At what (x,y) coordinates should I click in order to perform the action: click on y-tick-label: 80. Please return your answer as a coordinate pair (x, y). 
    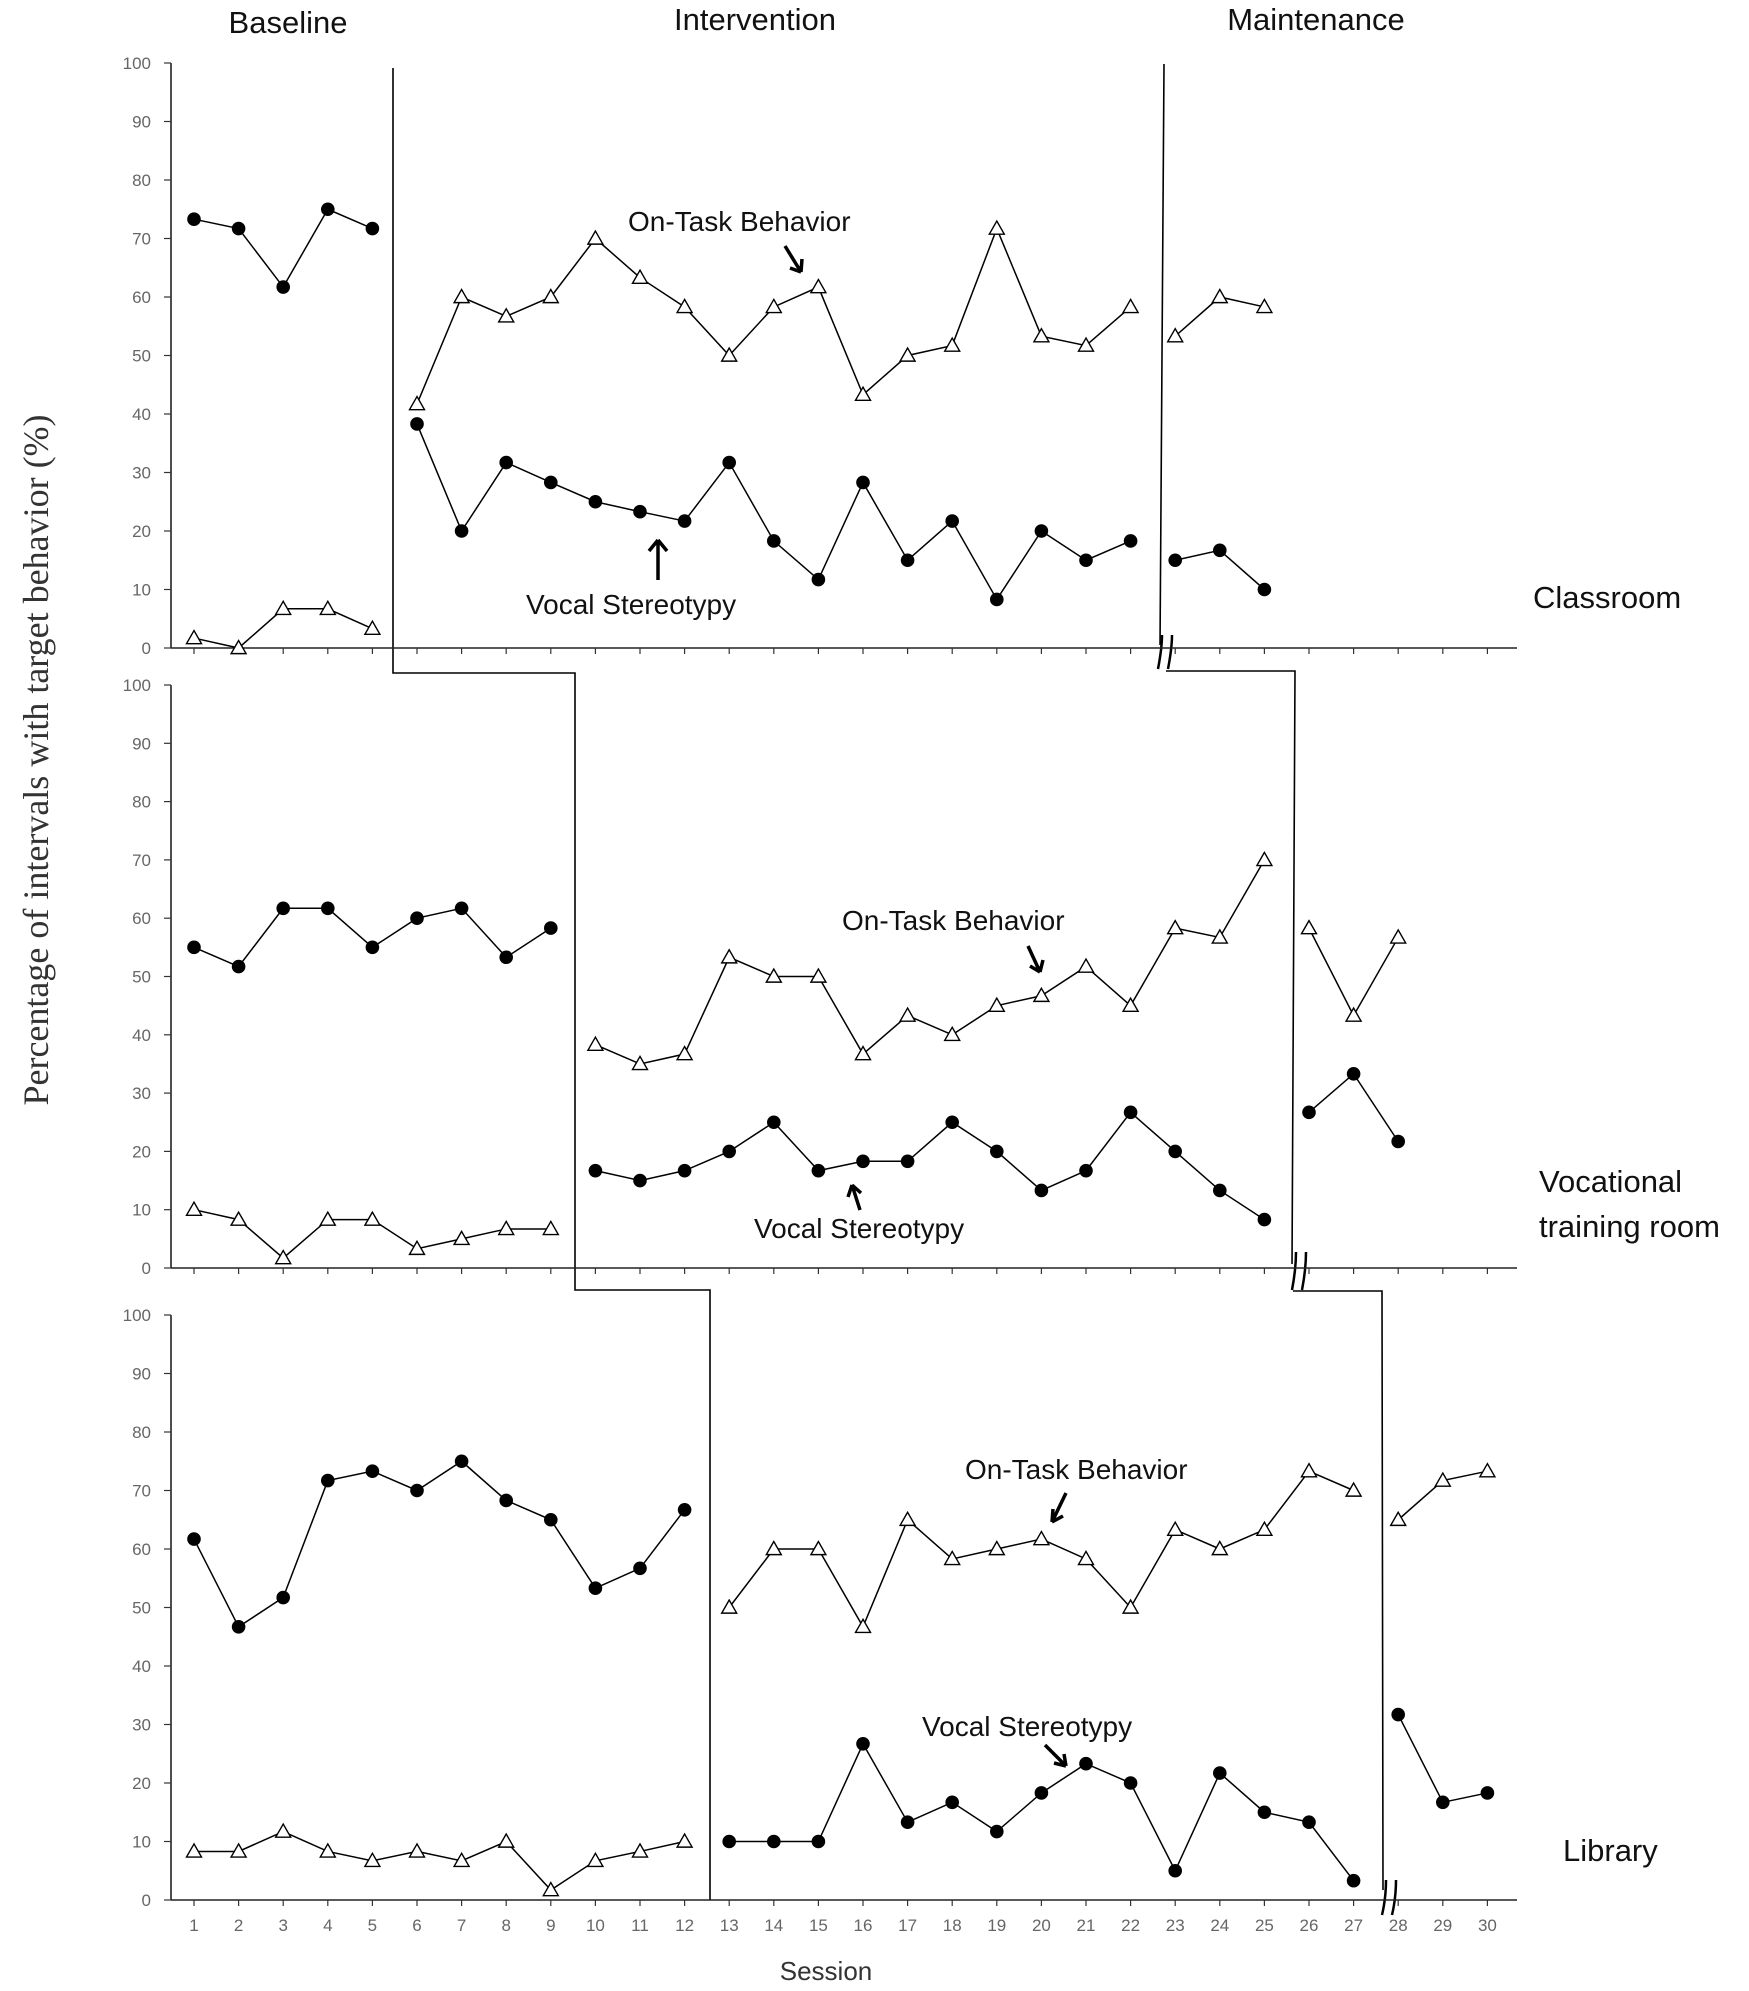
    Looking at the image, I should click on (141, 802).